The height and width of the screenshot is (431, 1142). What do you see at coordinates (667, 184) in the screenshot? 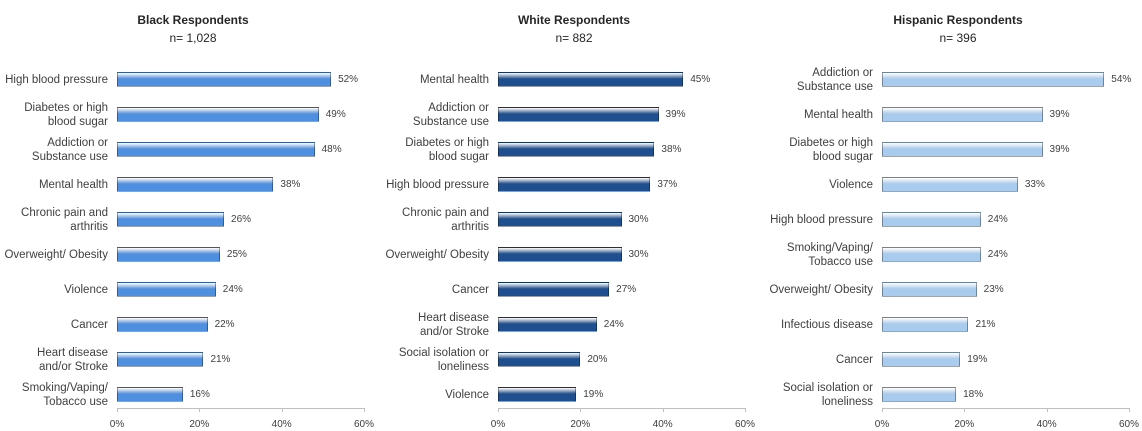
I see `value-label: 37%` at bounding box center [667, 184].